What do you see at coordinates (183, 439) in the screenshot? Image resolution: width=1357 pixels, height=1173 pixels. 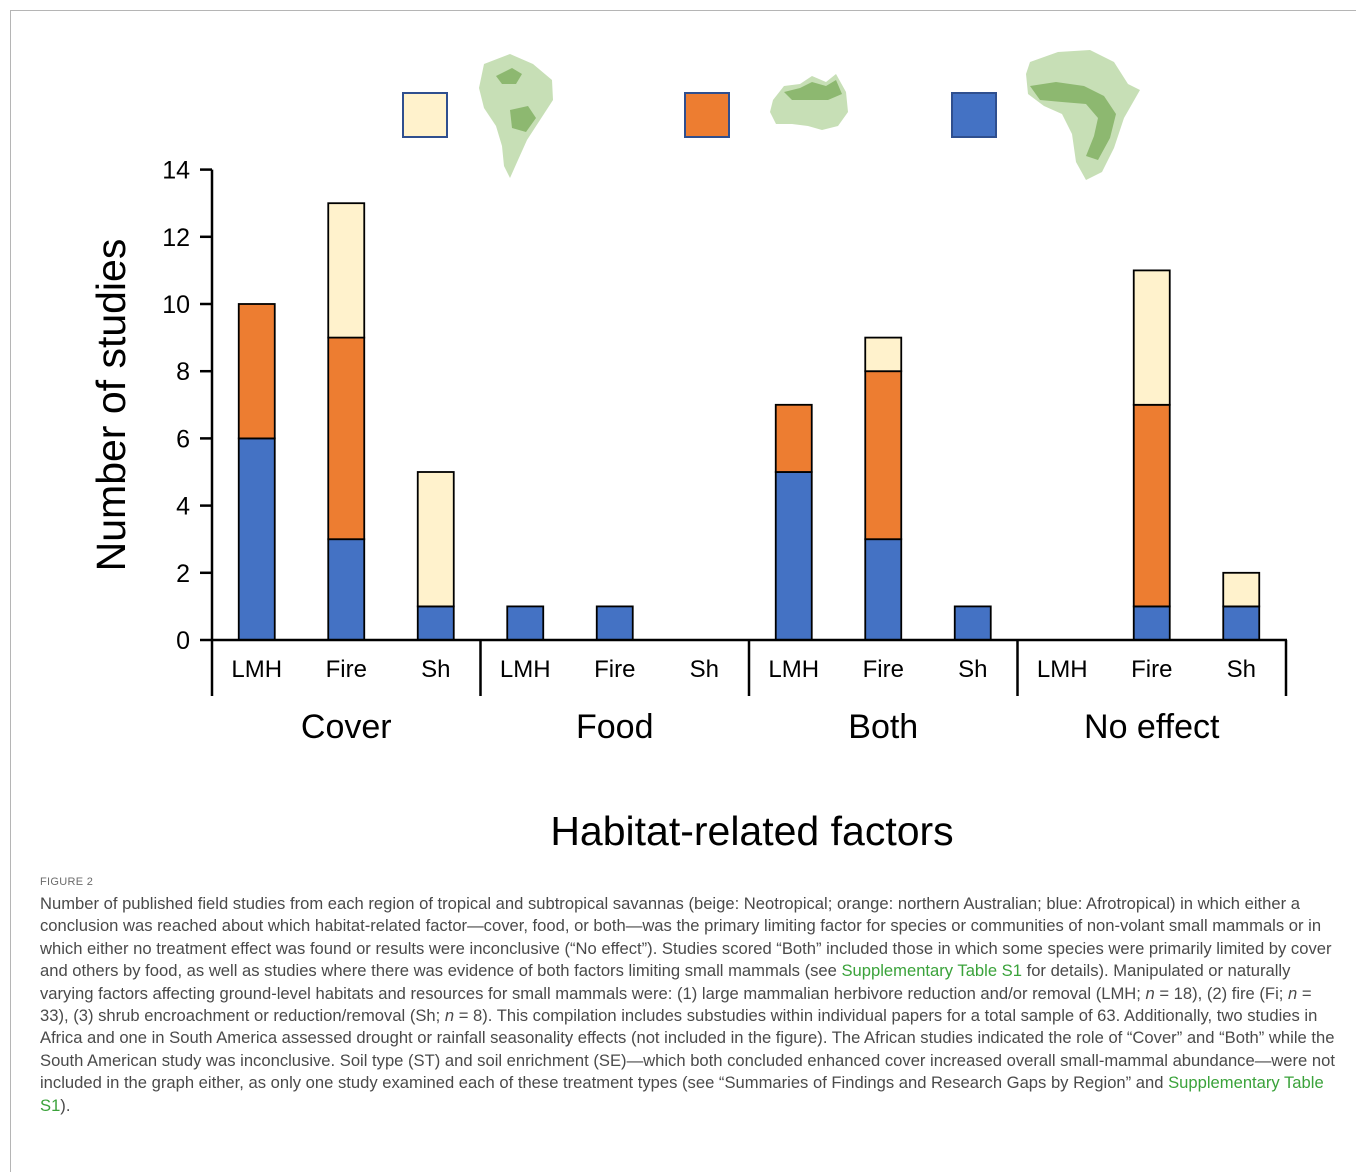 I see `y-tick-label: 6` at bounding box center [183, 439].